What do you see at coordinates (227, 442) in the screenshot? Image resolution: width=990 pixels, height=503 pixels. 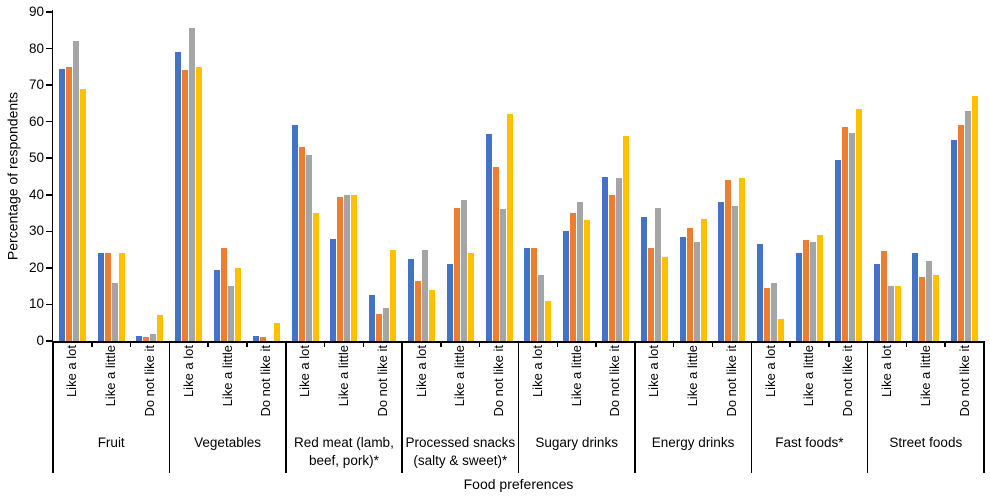 I see `category-label: Vegetables` at bounding box center [227, 442].